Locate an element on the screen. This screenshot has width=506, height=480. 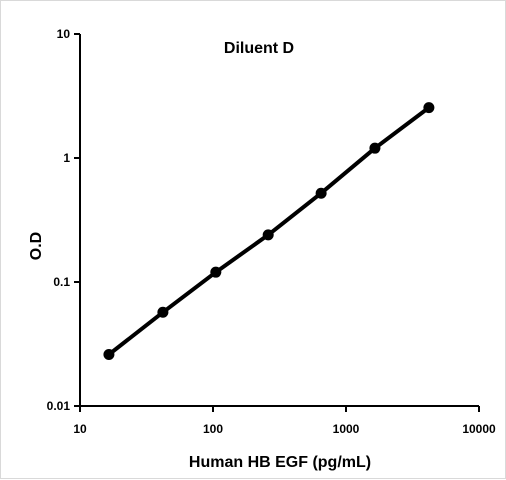
x-axis-title: Human HB EGF (pg/mL) is located at coordinates (280, 462).